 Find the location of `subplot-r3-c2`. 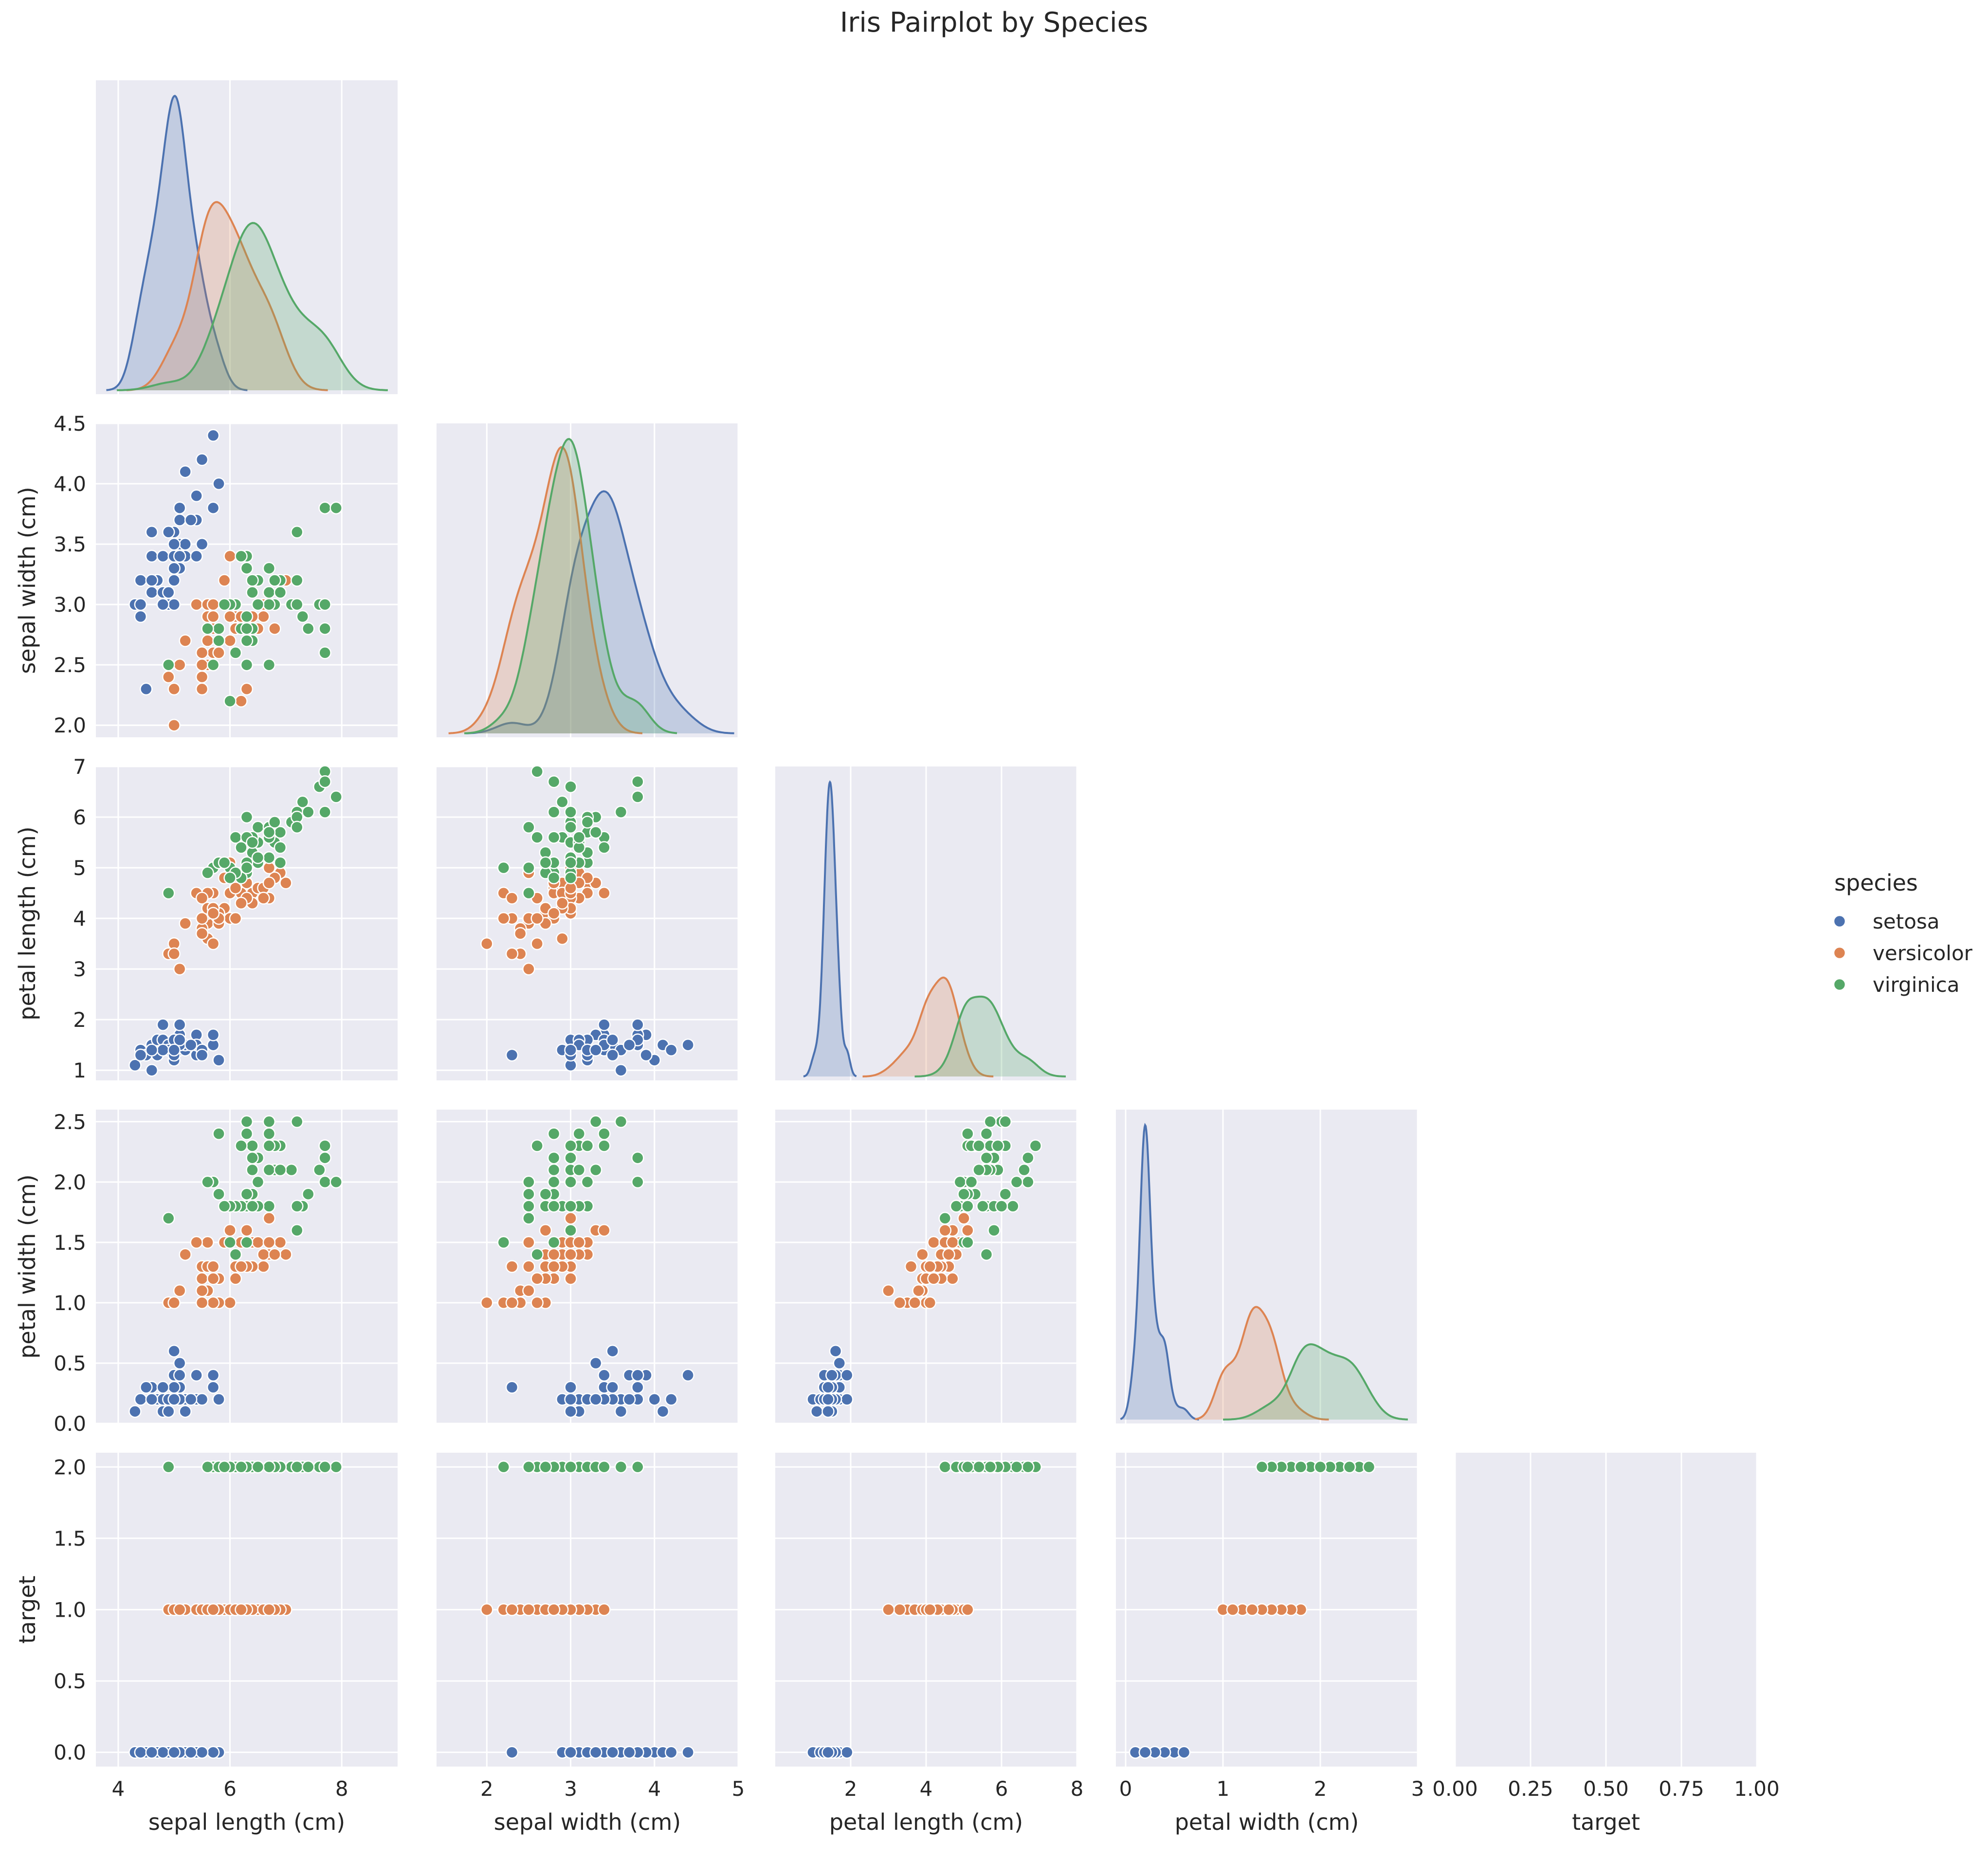

subplot-r3-c2 is located at coordinates (926, 1267).